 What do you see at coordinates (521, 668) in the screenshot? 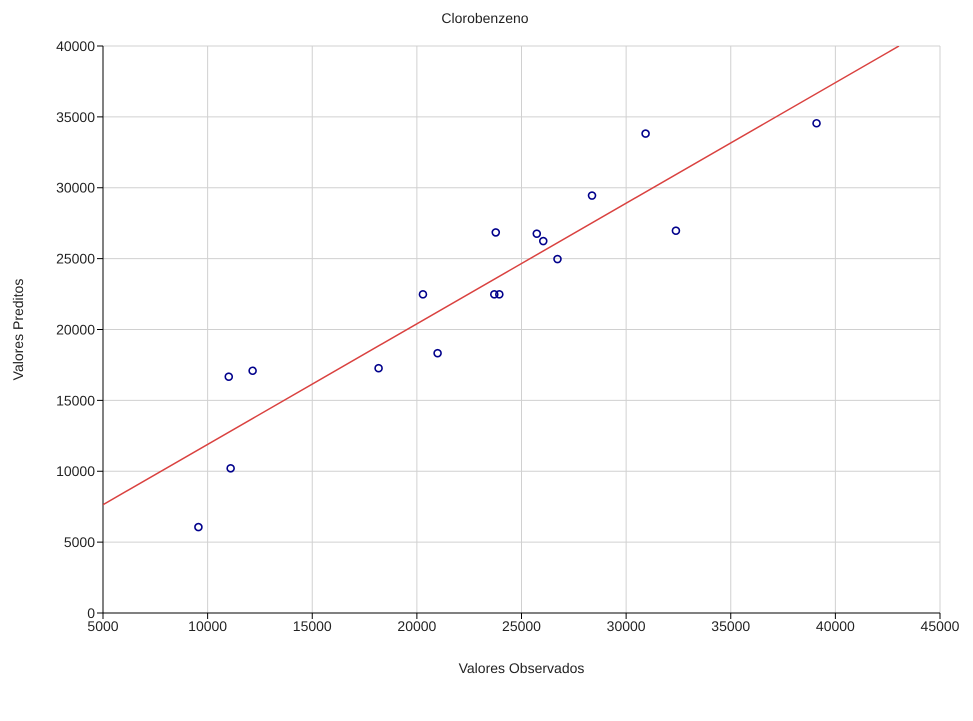
I see `x-axis-title: Valores Observados` at bounding box center [521, 668].